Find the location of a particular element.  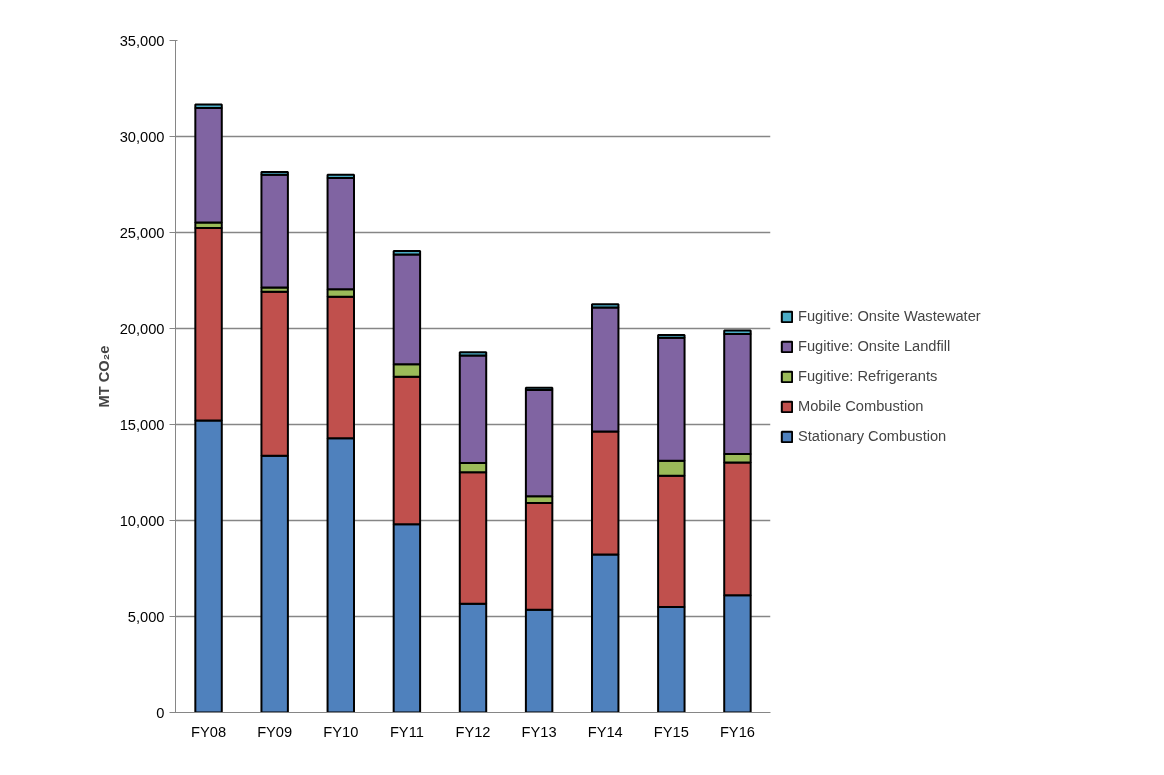

y-tick-label: 25,000 is located at coordinates (142, 232).